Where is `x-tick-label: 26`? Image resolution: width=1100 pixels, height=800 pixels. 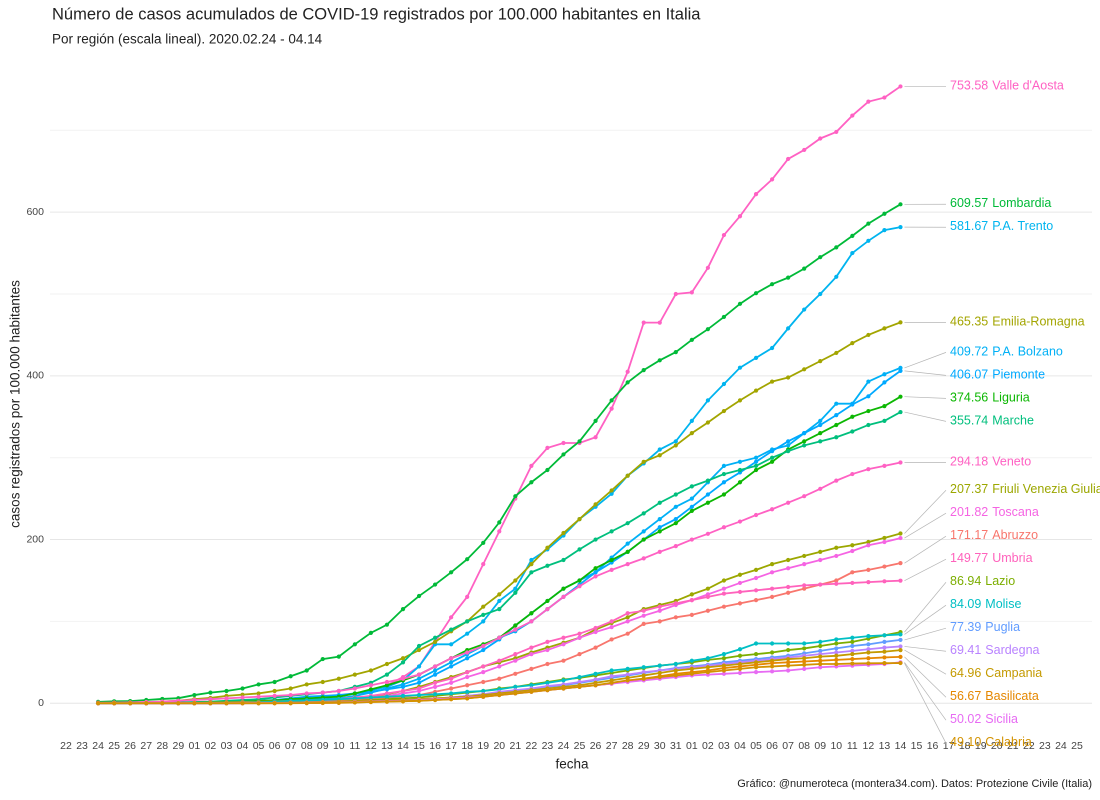 x-tick-label: 26 is located at coordinates (596, 746).